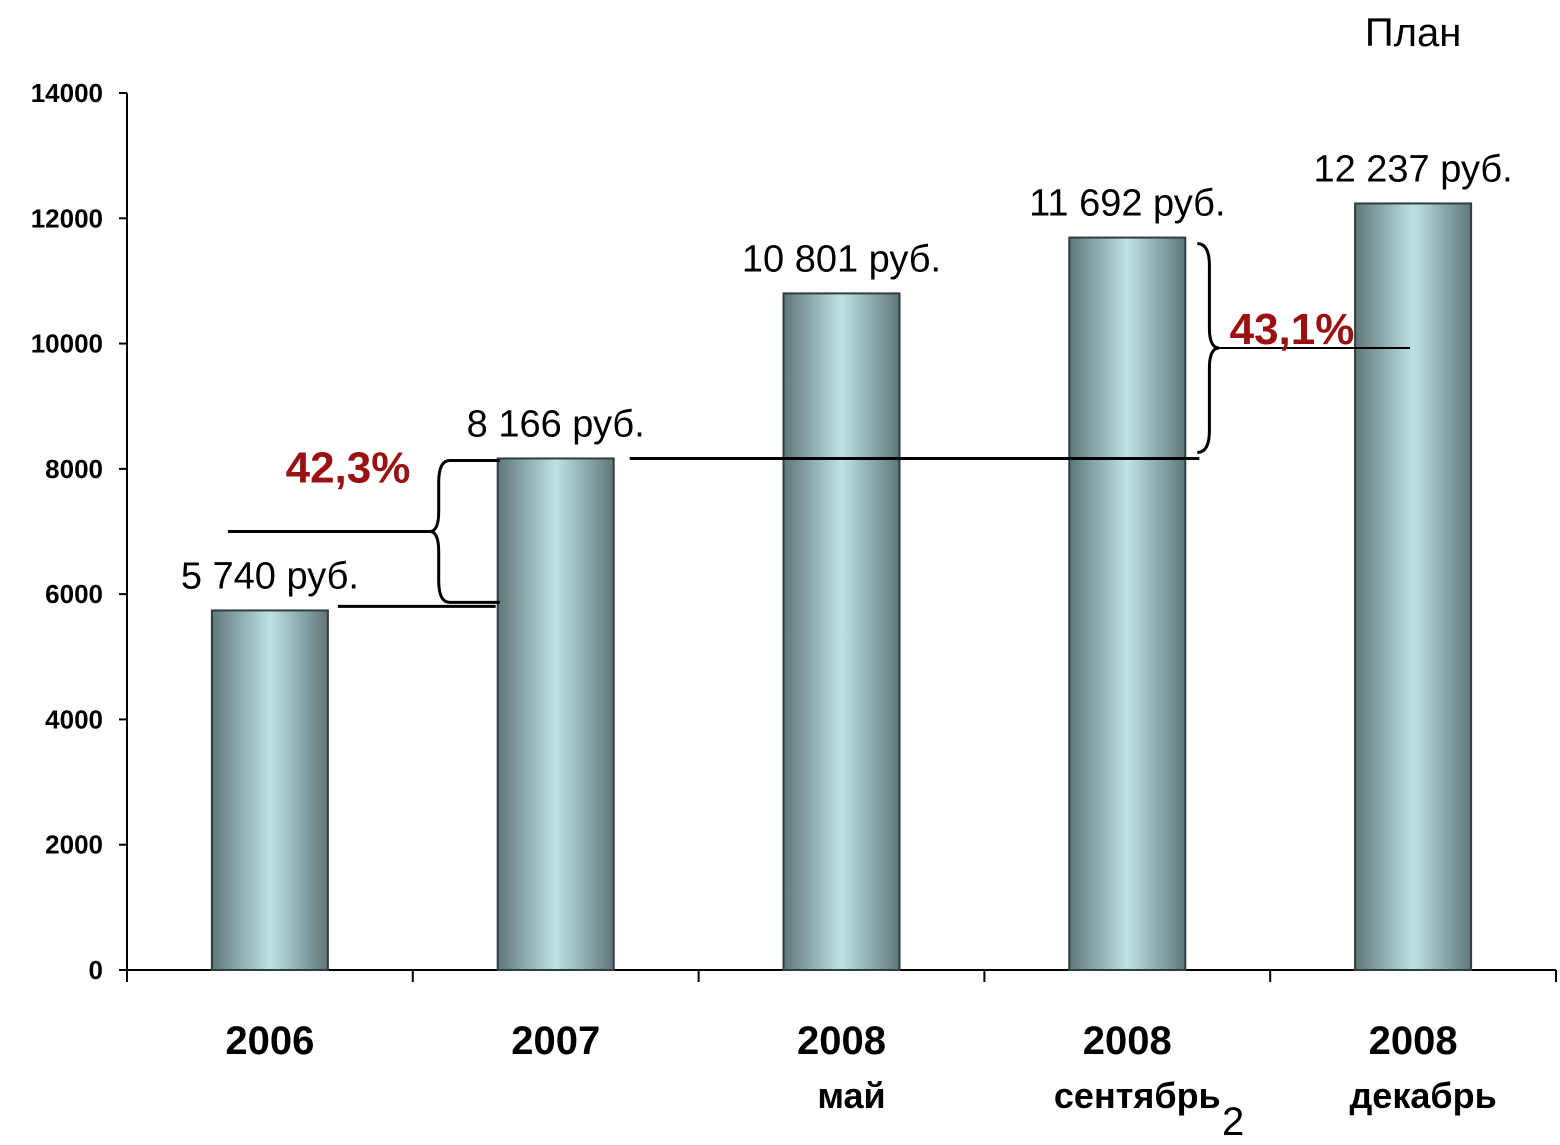 The height and width of the screenshot is (1145, 1560). I want to click on x-tick-label: сентябрь, so click(1137, 1095).